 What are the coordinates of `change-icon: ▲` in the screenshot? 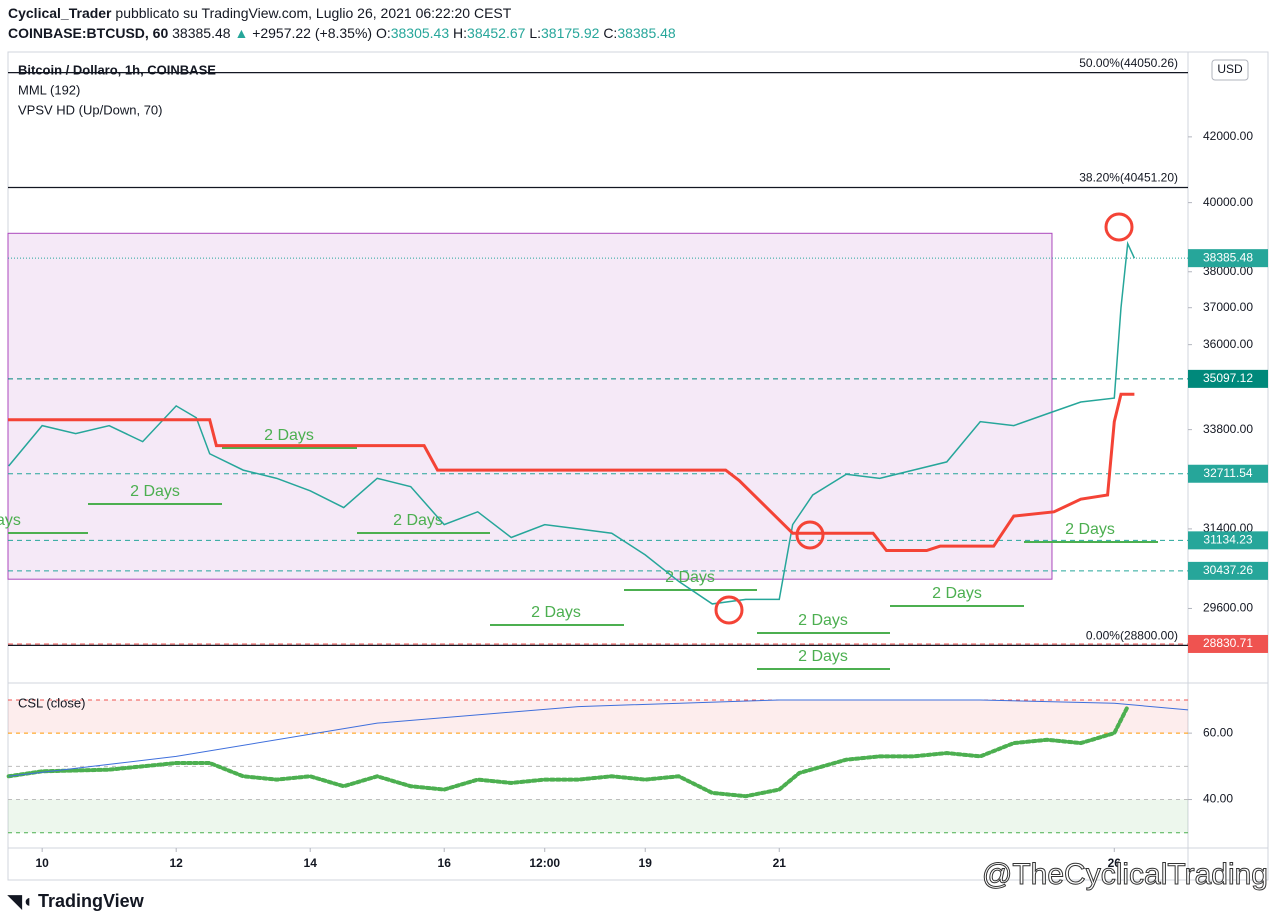 It's located at (241, 33).